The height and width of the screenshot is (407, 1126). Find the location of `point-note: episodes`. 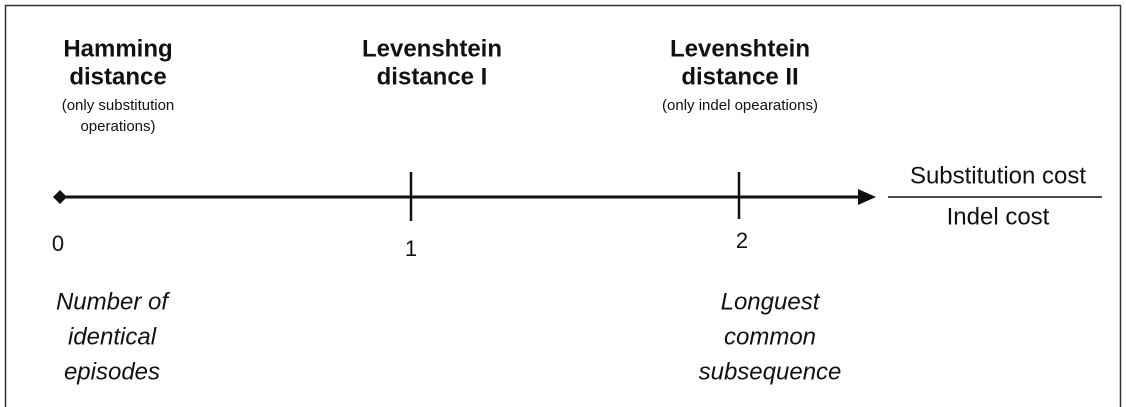

point-note: episodes is located at coordinates (112, 371).